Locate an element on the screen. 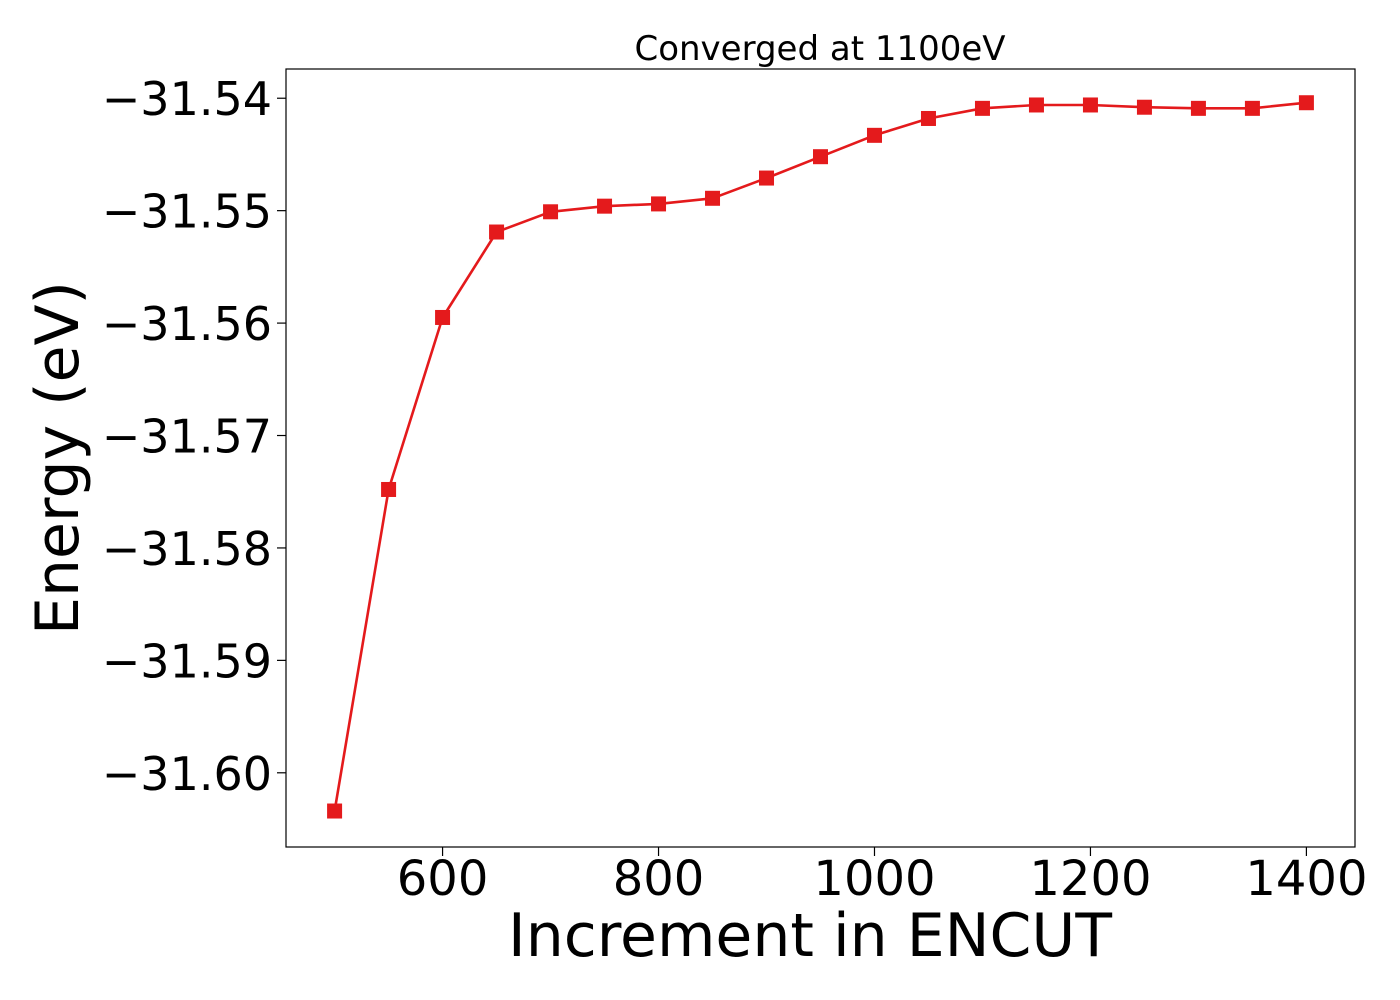  y-tick-label: −31.54 is located at coordinates (187, 99).